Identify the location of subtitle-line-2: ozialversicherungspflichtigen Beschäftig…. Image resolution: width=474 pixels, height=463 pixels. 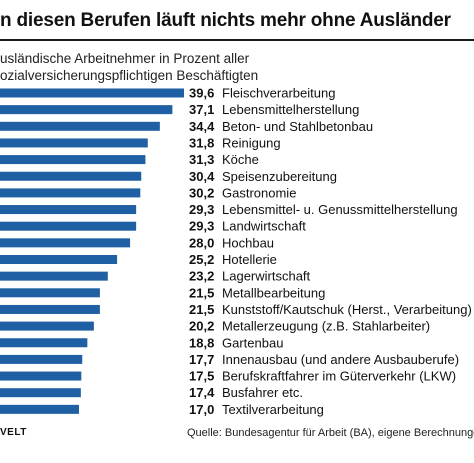
(129, 75).